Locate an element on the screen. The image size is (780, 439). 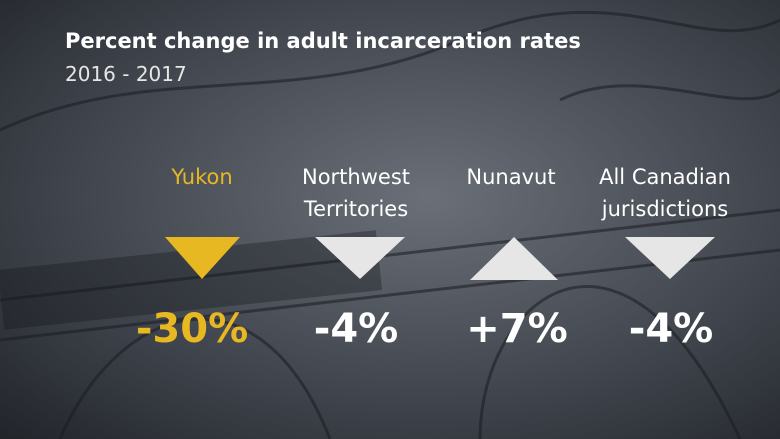
item-label: Nunavut is located at coordinates (510, 177).